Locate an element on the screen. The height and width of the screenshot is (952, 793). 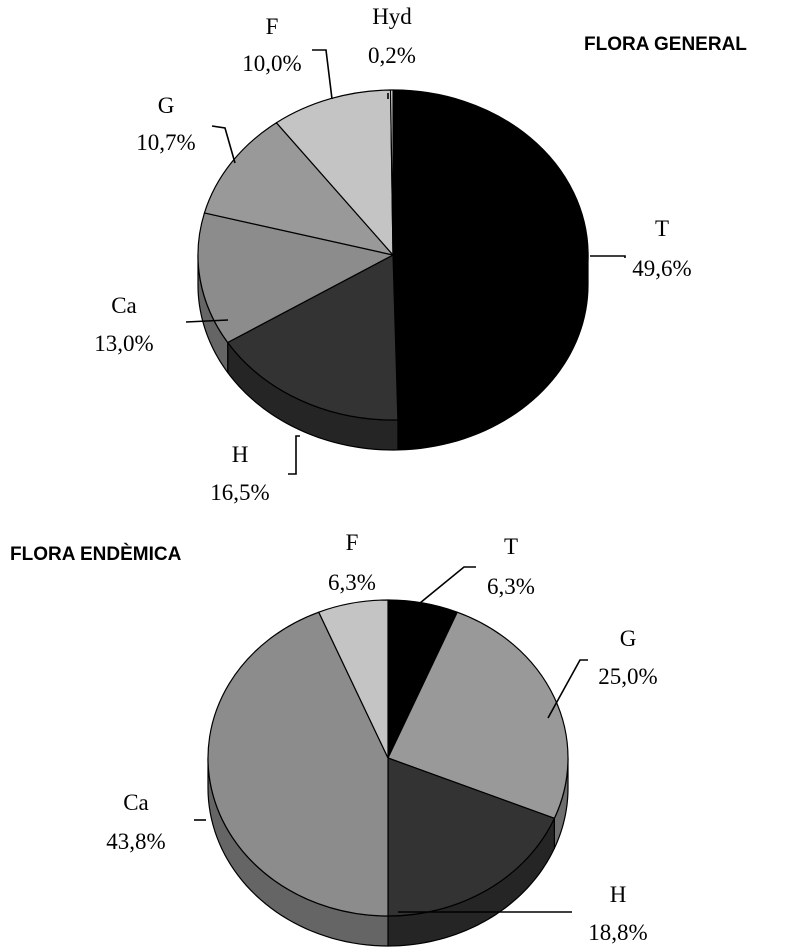
chart-title-general: FLORA GENERAL is located at coordinates (665, 44).